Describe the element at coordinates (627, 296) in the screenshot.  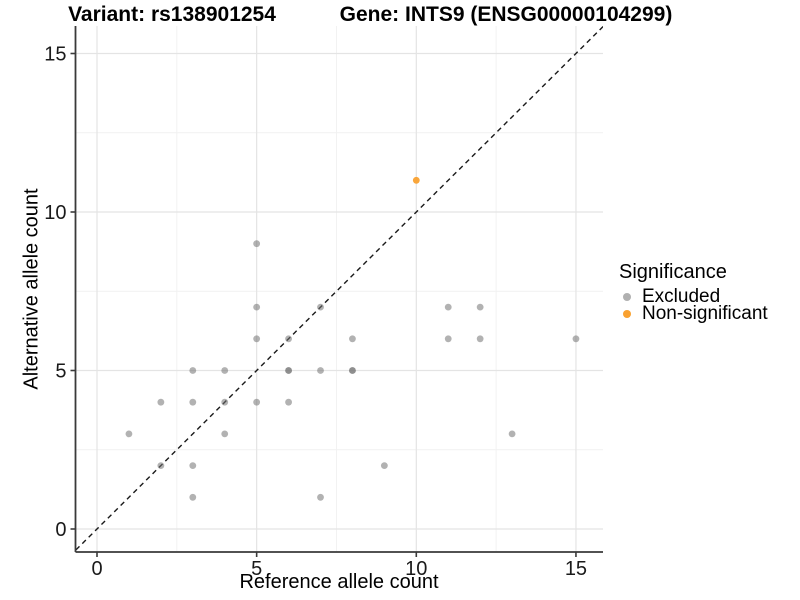
I see `excluded-dot-icon` at that location.